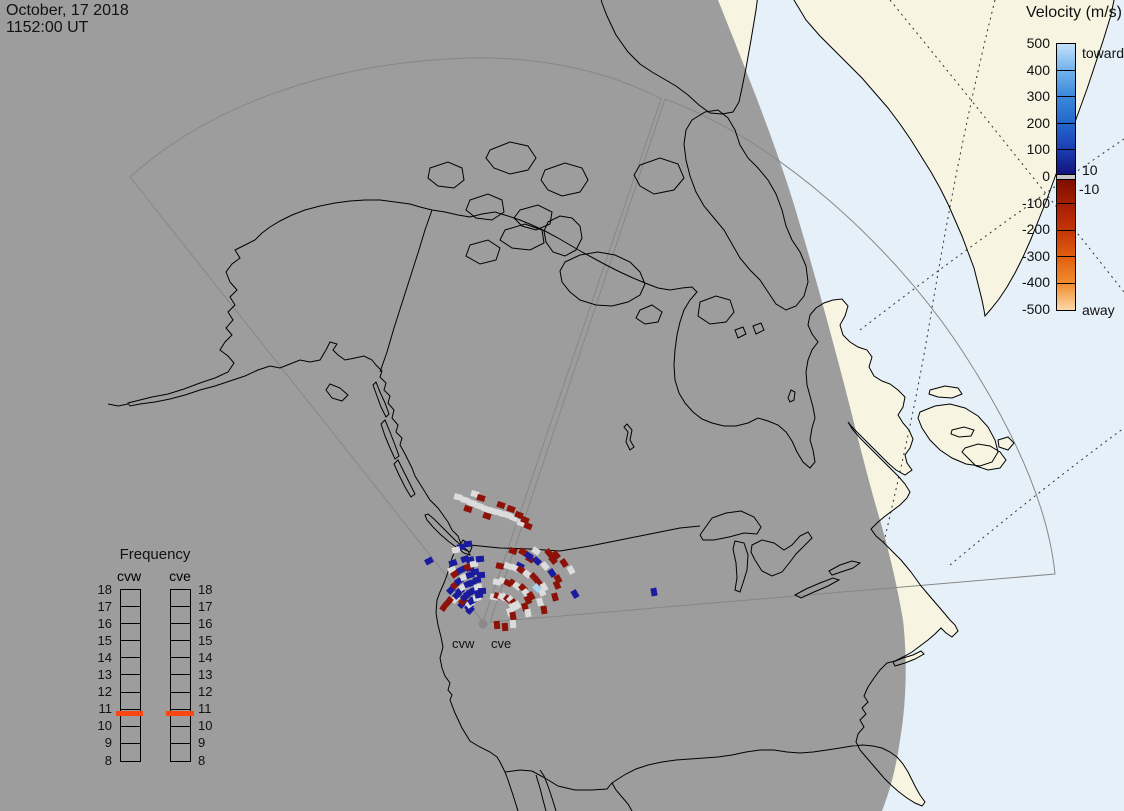 Image resolution: width=1124 pixels, height=811 pixels. What do you see at coordinates (709, 420) in the screenshot?
I see `interior-lakes` at bounding box center [709, 420].